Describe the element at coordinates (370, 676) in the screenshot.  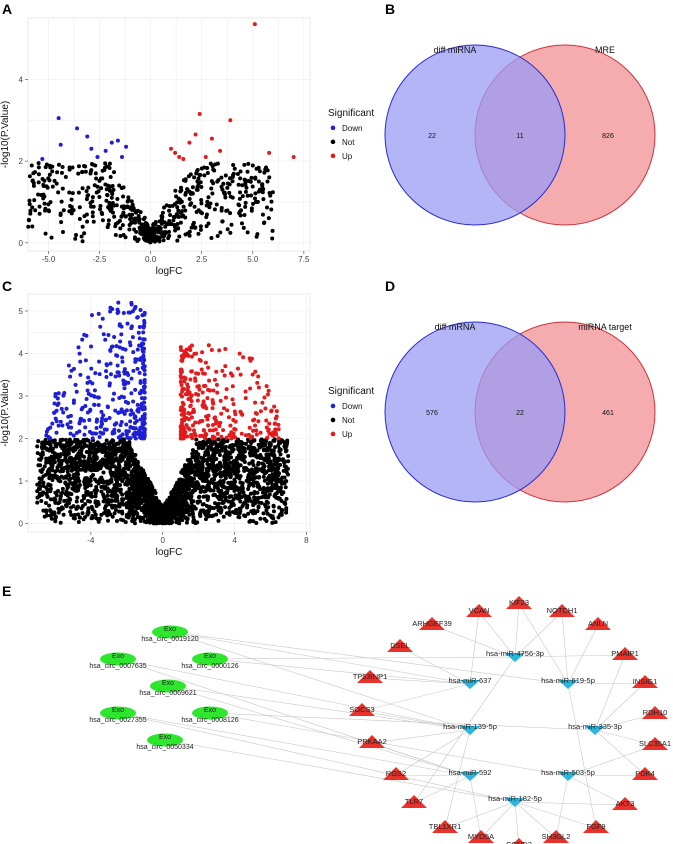
I see `gene-node: TP53INP1` at that location.